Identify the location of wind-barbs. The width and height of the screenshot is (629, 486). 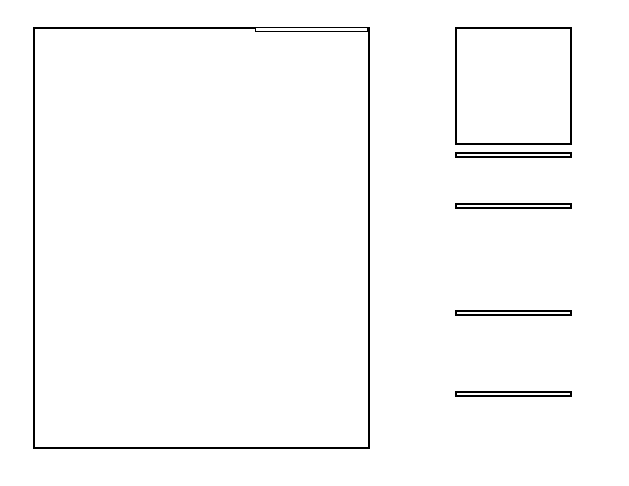
(431, 238).